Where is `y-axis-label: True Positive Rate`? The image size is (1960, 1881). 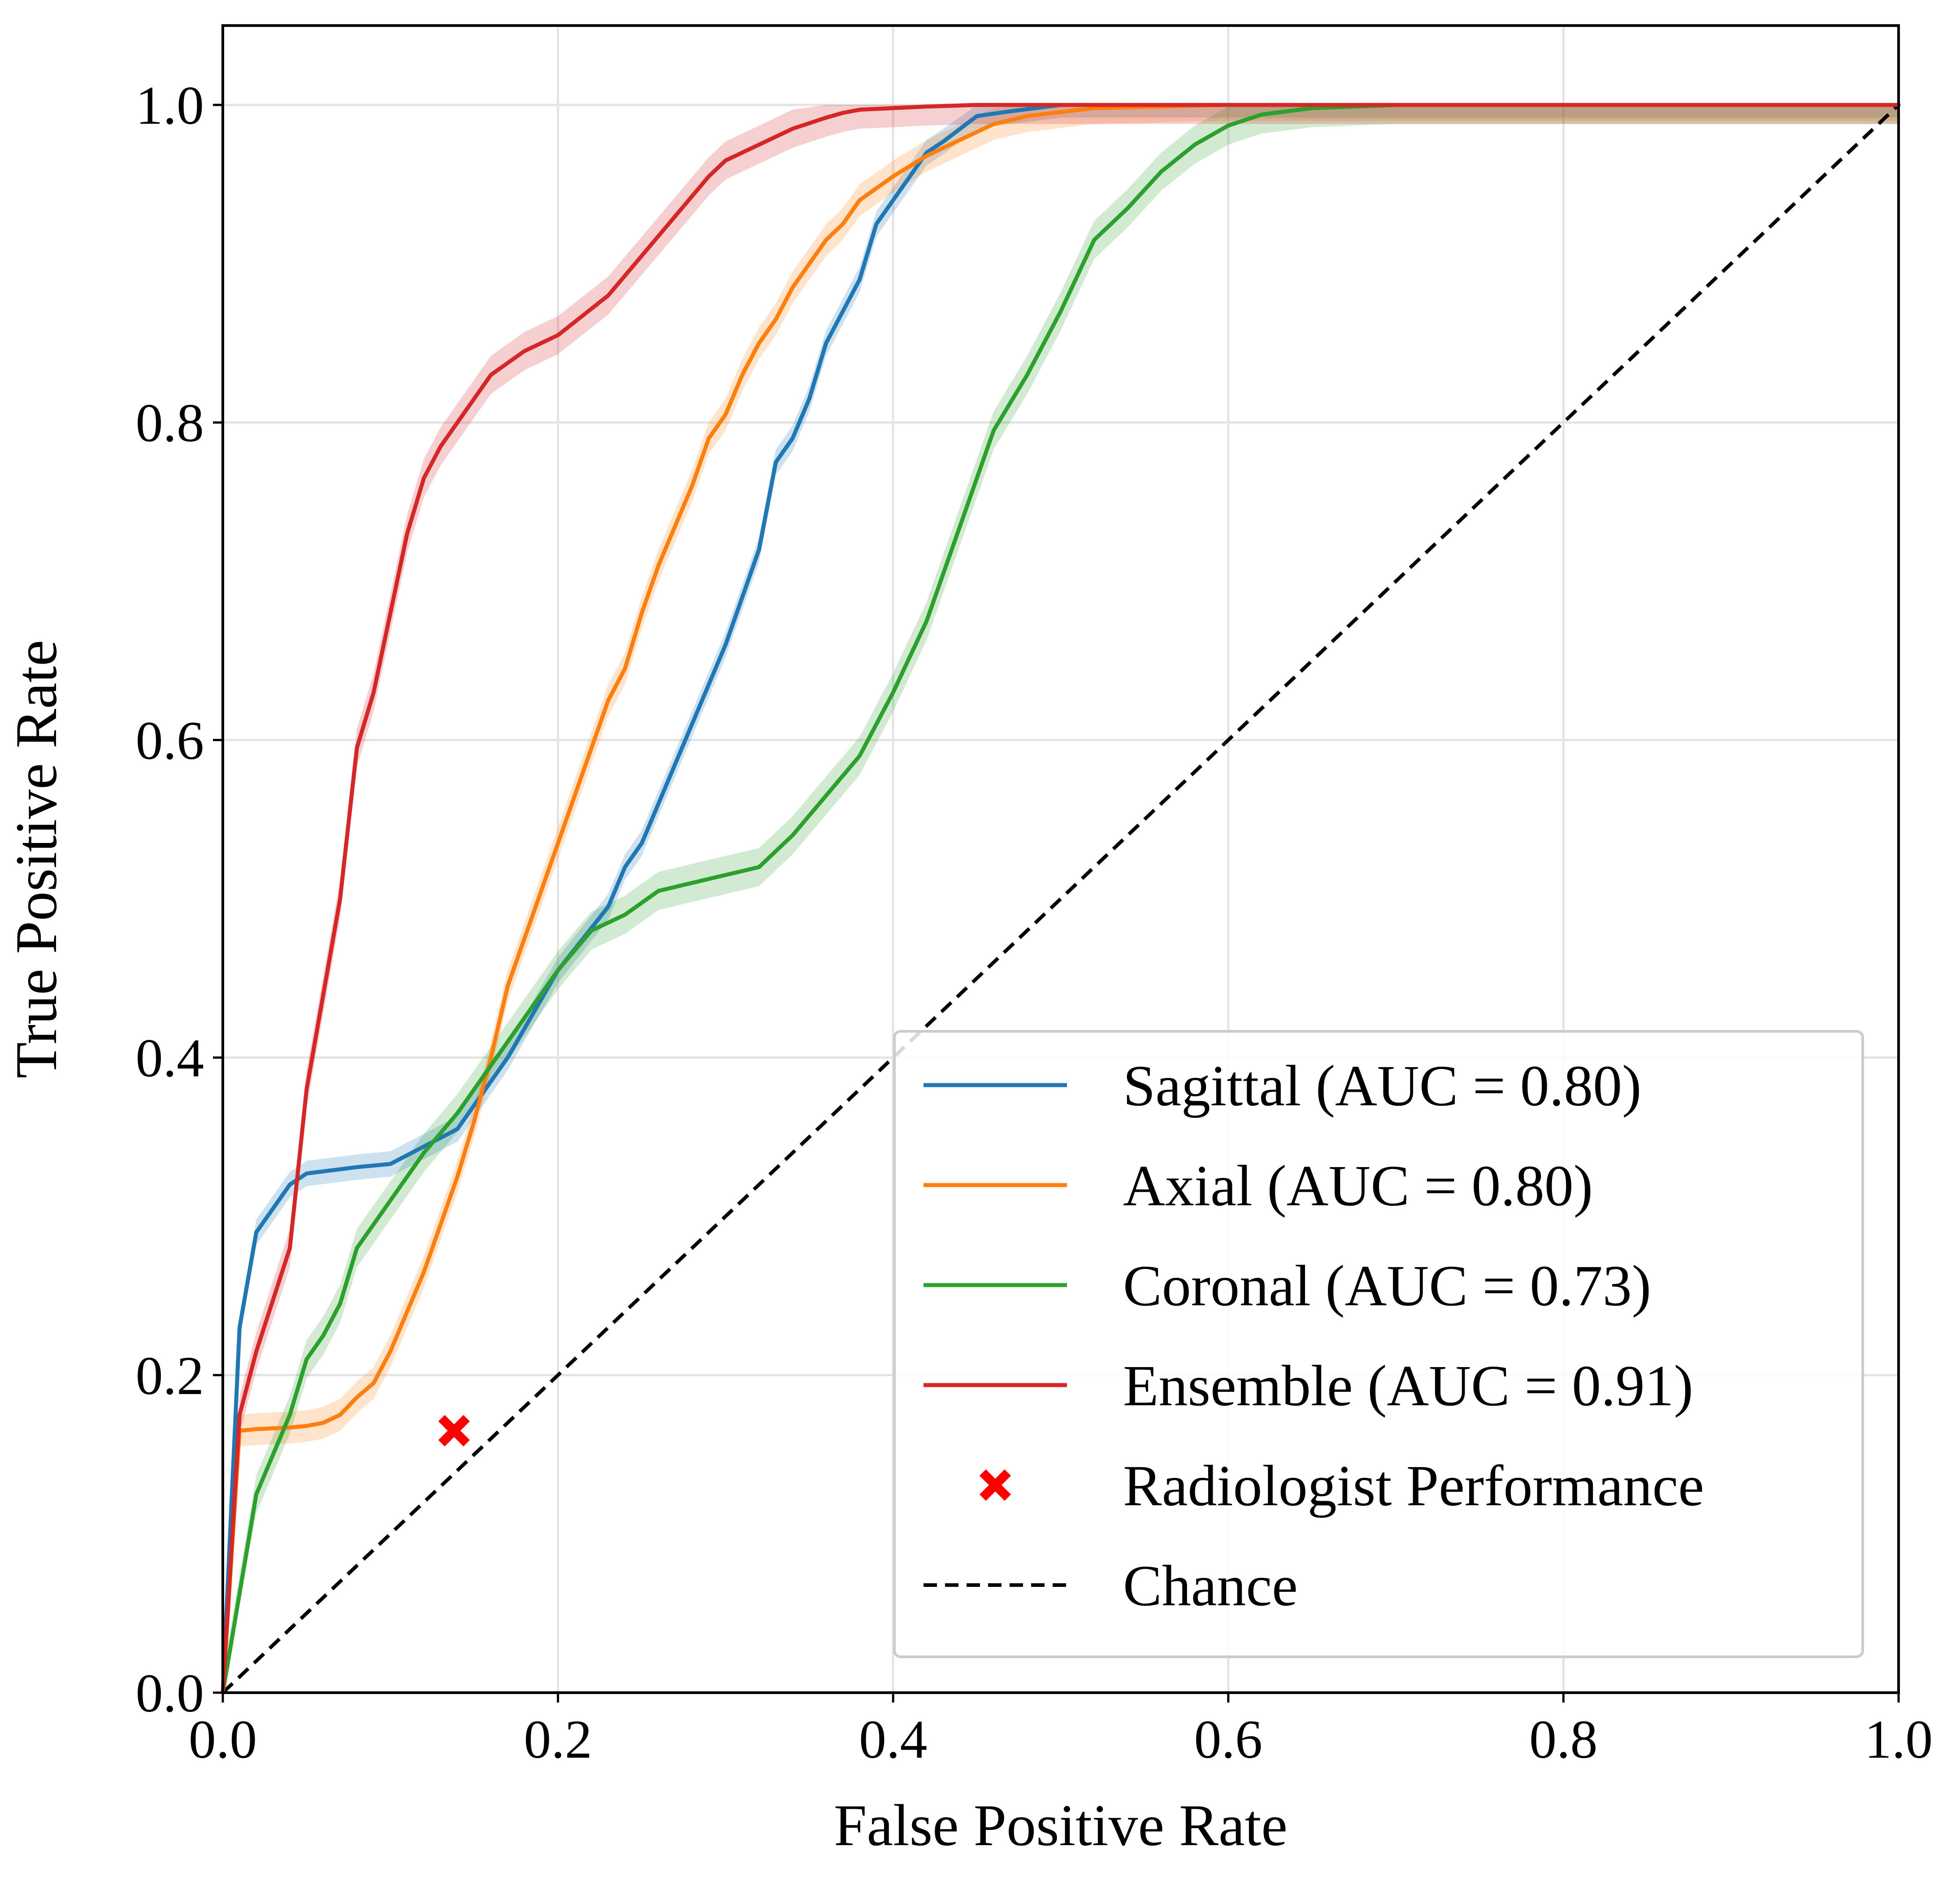 y-axis-label: True Positive Rate is located at coordinates (36, 859).